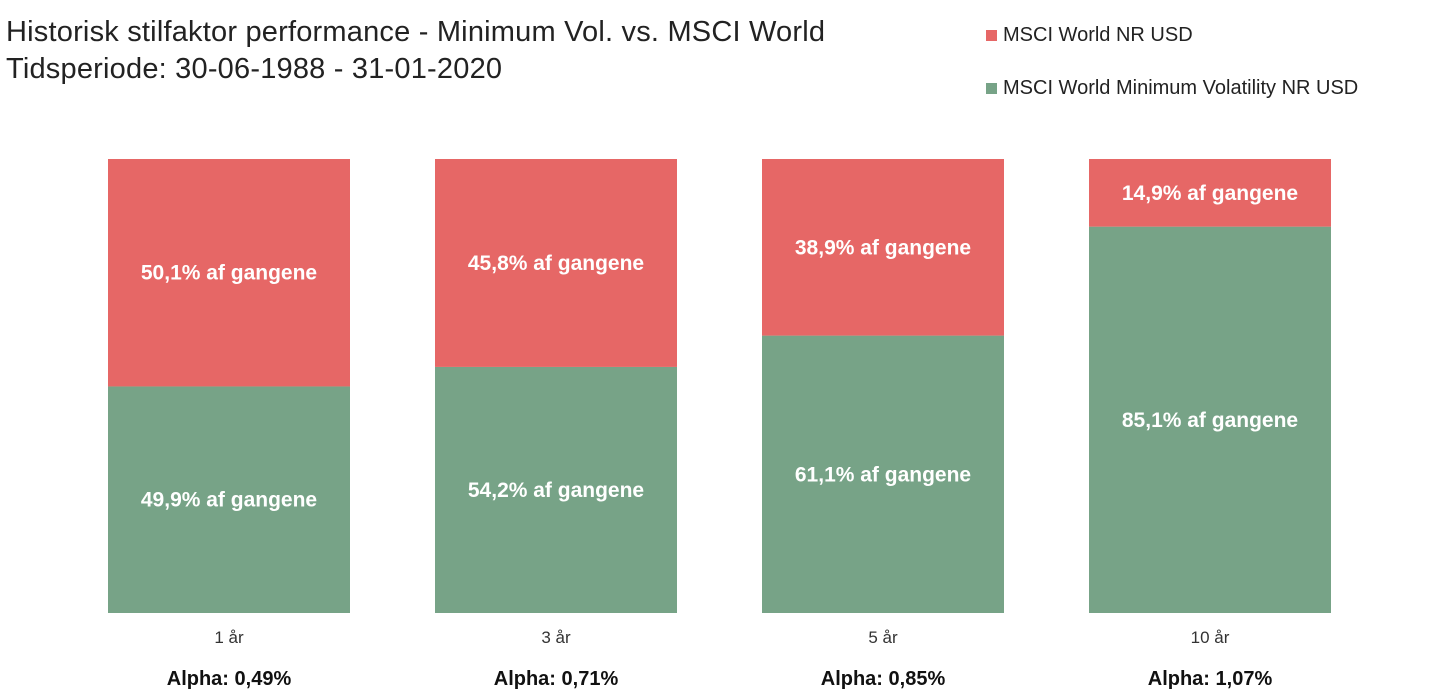  I want to click on chart-subtitle: Tidsperiode: 30-06-1988 - 31-01-2020, so click(254, 69).